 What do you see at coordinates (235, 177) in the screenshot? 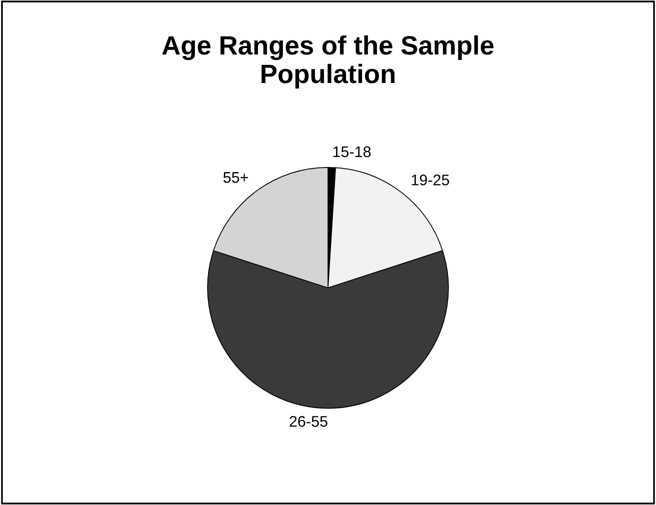
I see `slice-label: 55+` at bounding box center [235, 177].